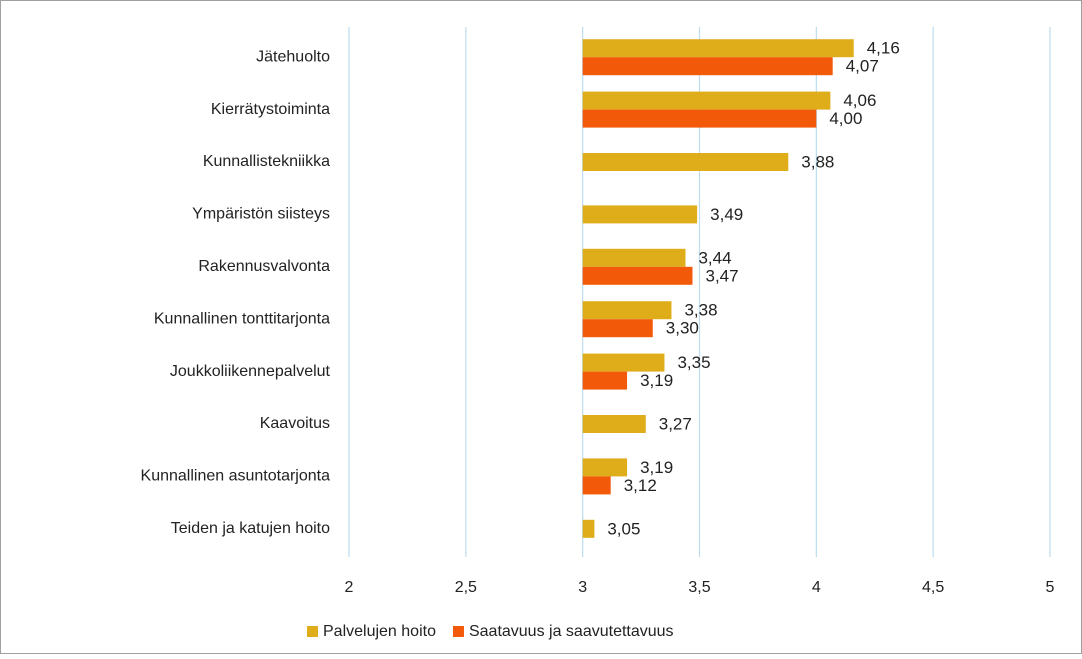 This screenshot has width=1082, height=659. I want to click on value-label: 4,16, so click(883, 48).